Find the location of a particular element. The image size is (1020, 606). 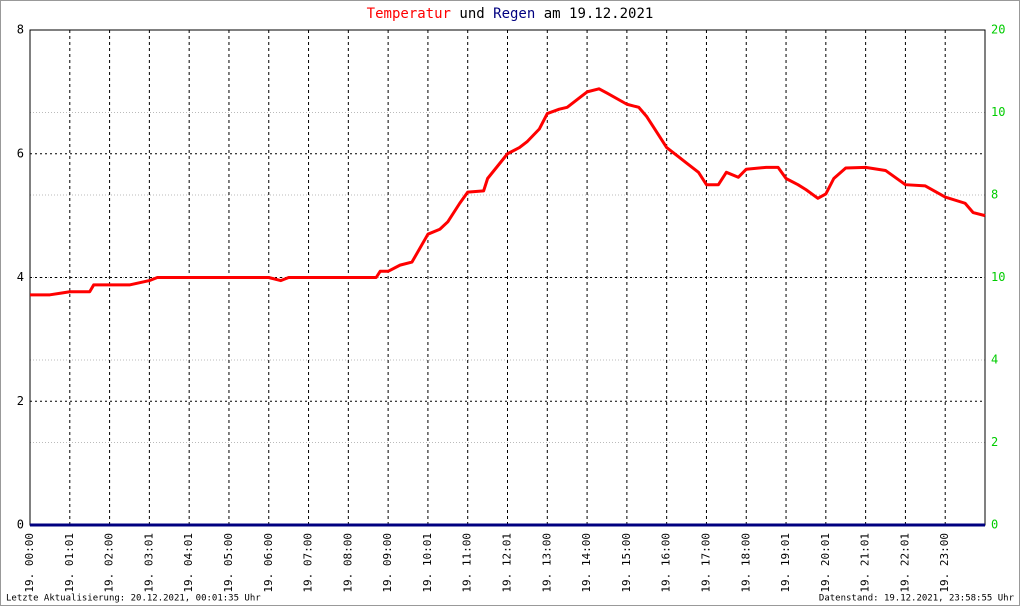

y2-tick-label: 0 is located at coordinates (994, 525).